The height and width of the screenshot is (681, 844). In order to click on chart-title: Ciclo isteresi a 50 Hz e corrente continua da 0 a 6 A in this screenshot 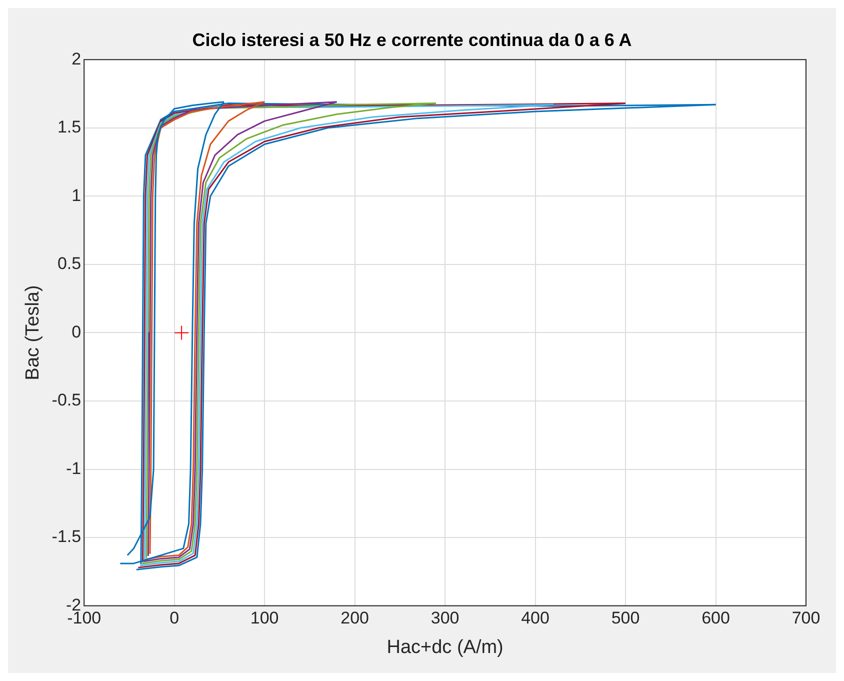, I will do `click(412, 40)`.